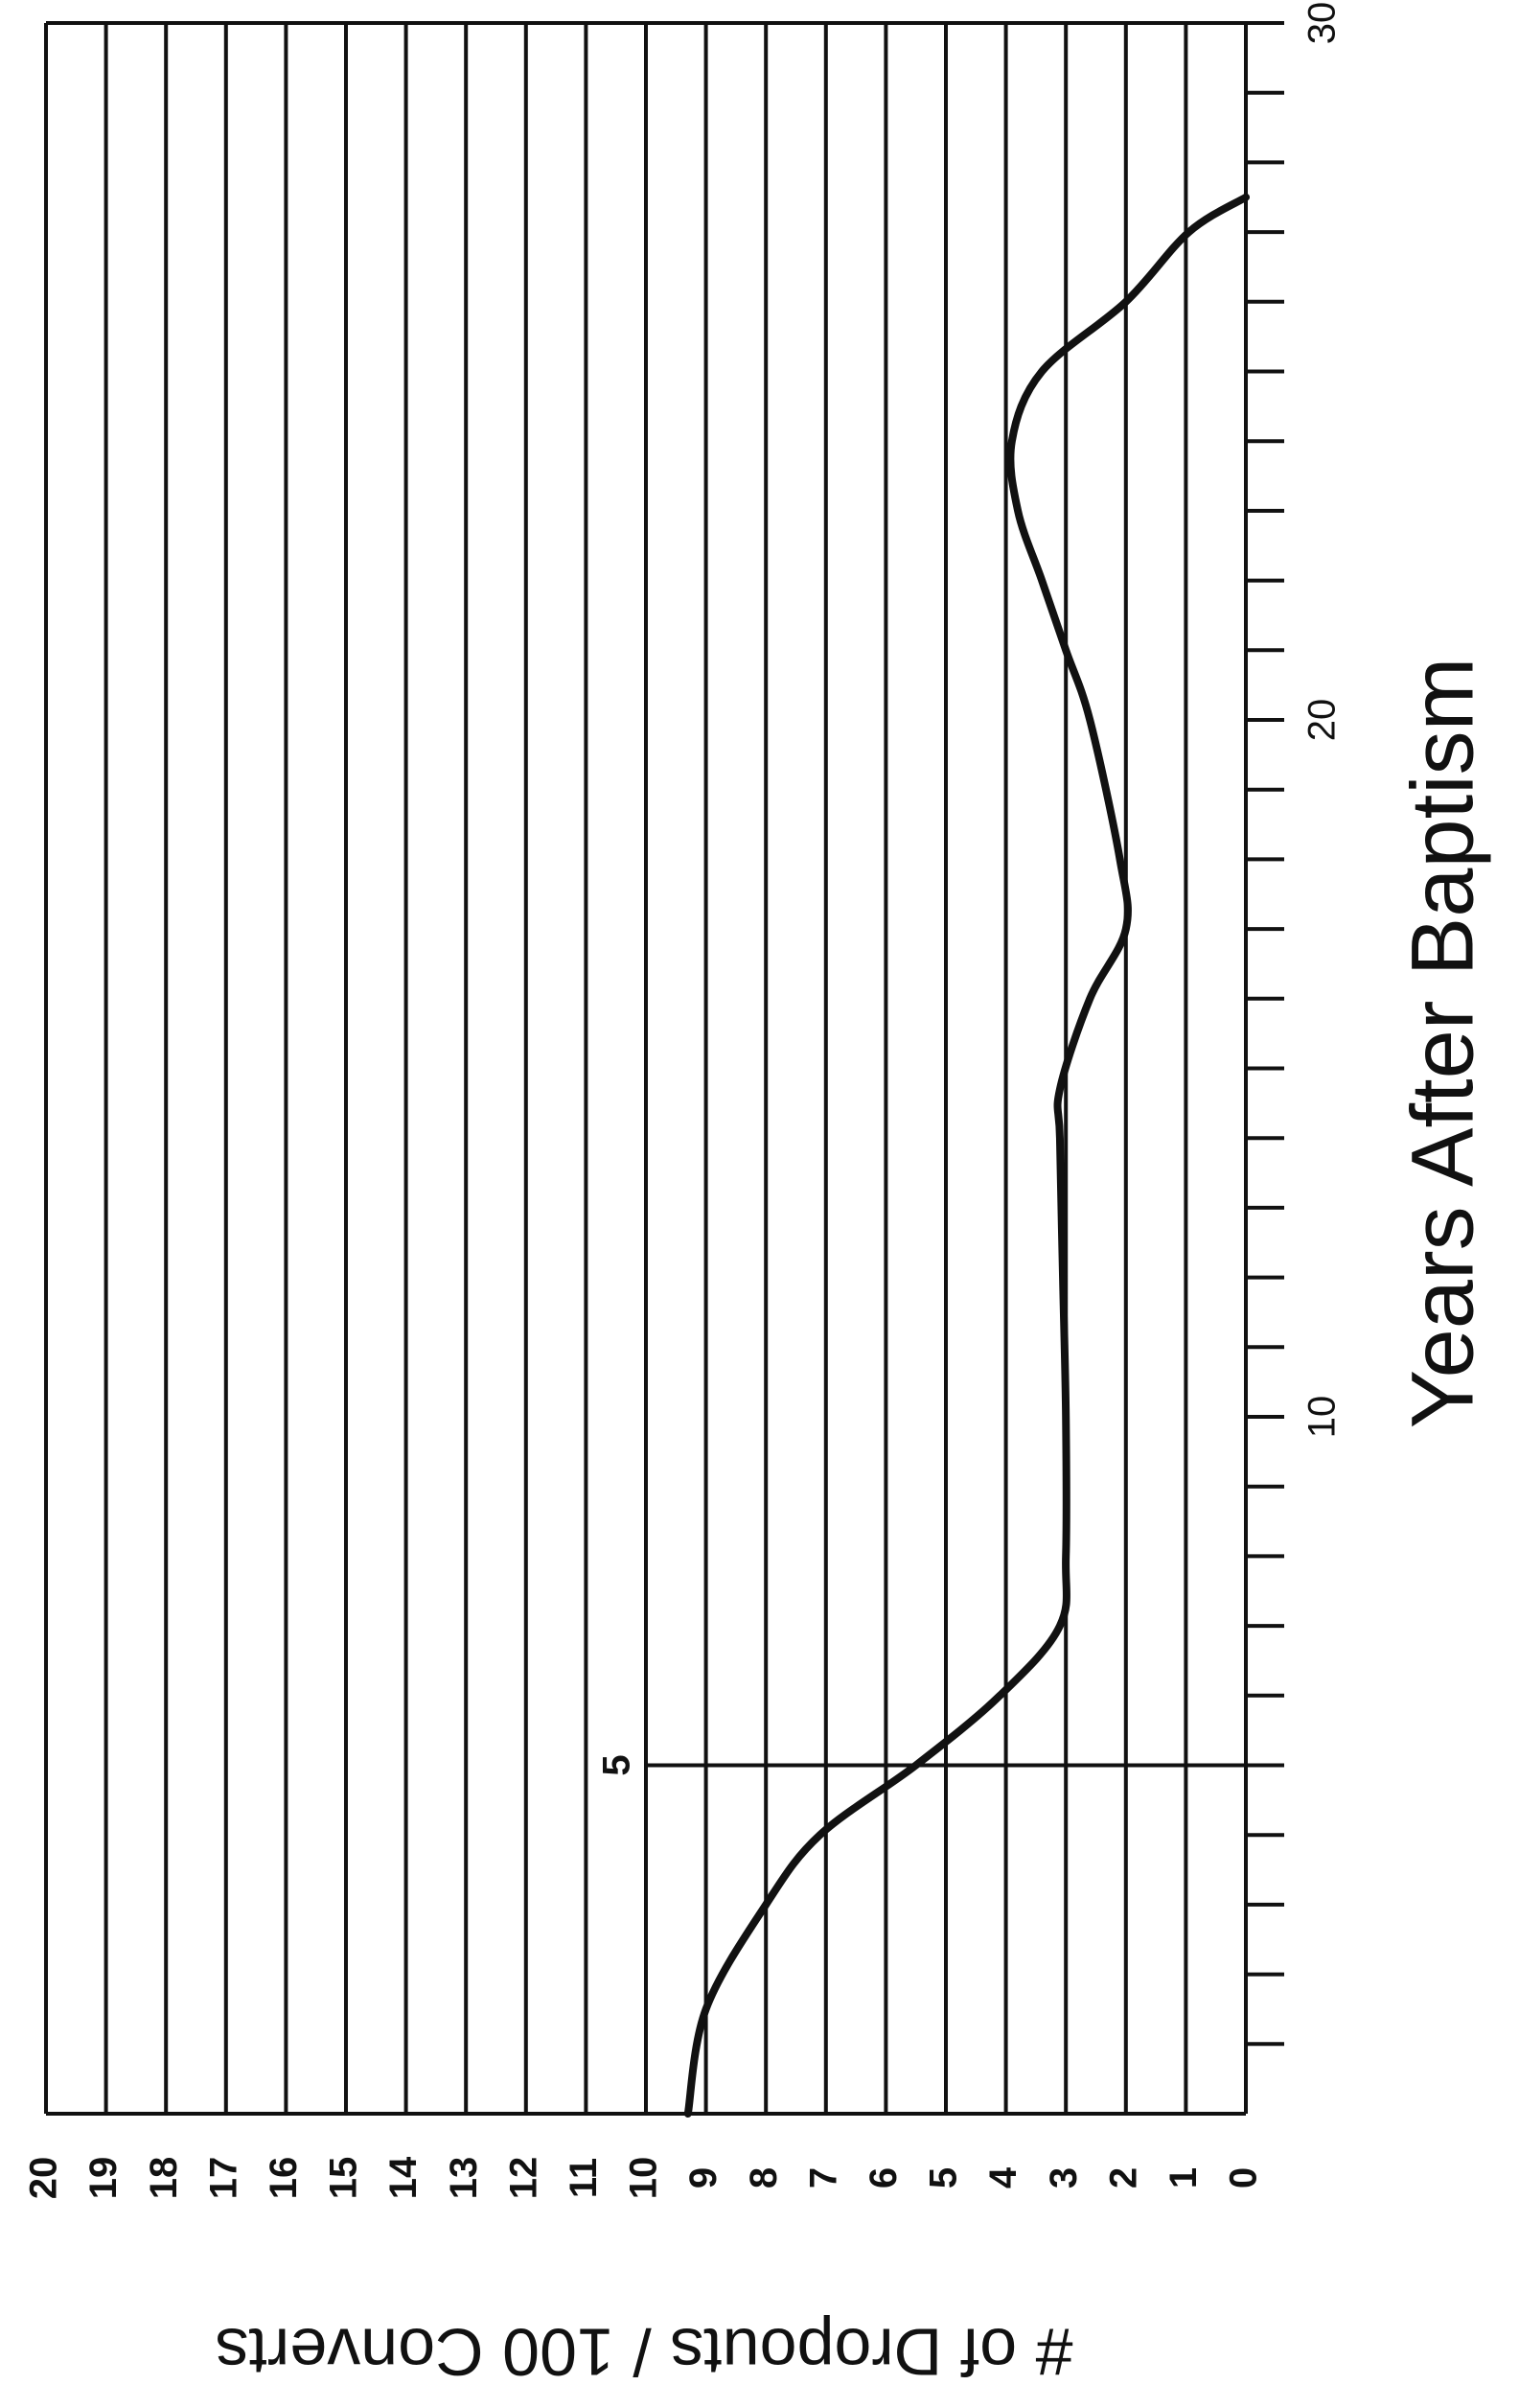 This screenshot has height=2408, width=1519. What do you see at coordinates (1244, 2177) in the screenshot?
I see `y-tick-label: 0` at bounding box center [1244, 2177].